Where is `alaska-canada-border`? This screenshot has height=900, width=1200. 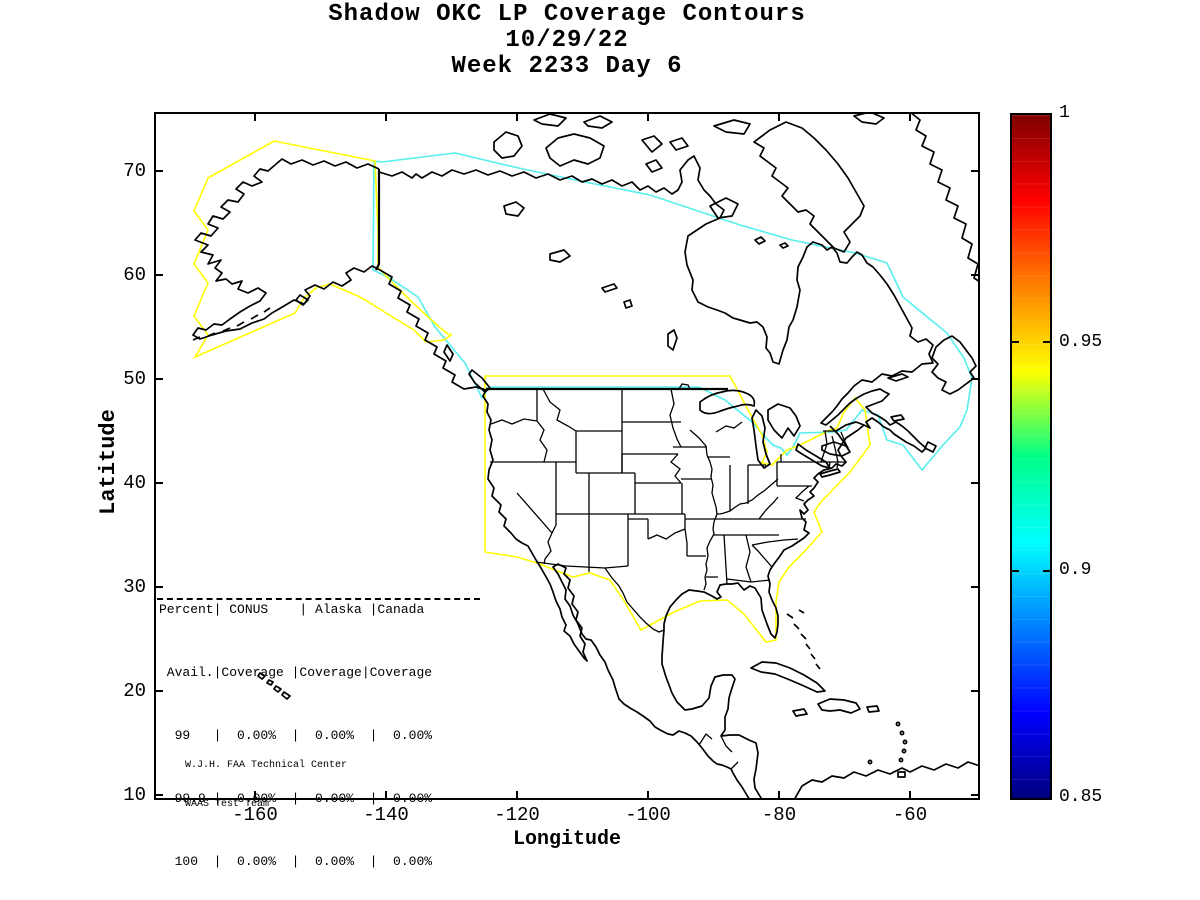
alaska-canada-border is located at coordinates (378, 220).